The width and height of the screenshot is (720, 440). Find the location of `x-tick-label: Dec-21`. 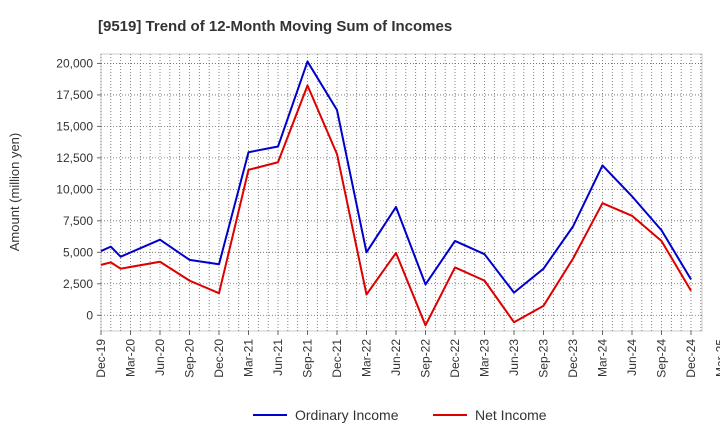

x-tick-label: Dec-21 is located at coordinates (337, 358).